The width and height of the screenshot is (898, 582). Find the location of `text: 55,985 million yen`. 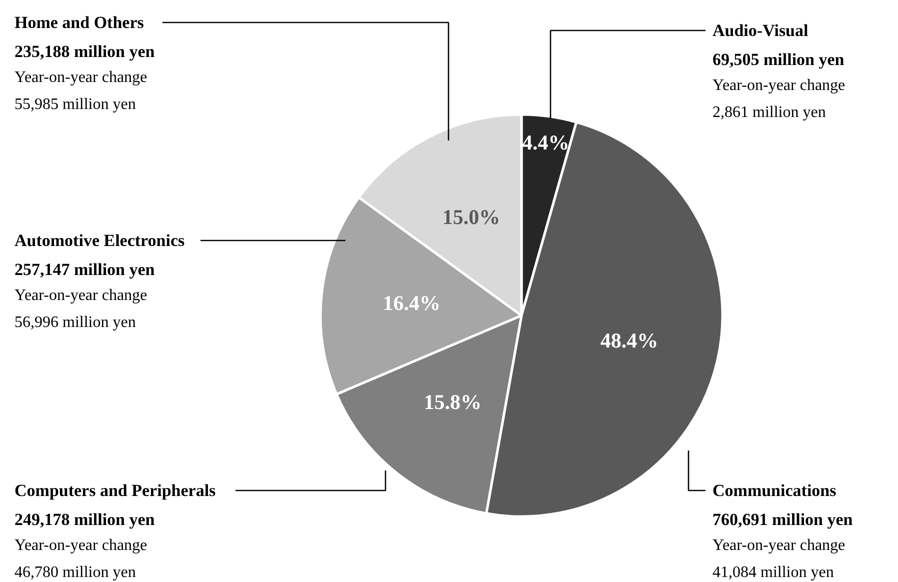

text: 55,985 million yen is located at coordinates (75, 104).